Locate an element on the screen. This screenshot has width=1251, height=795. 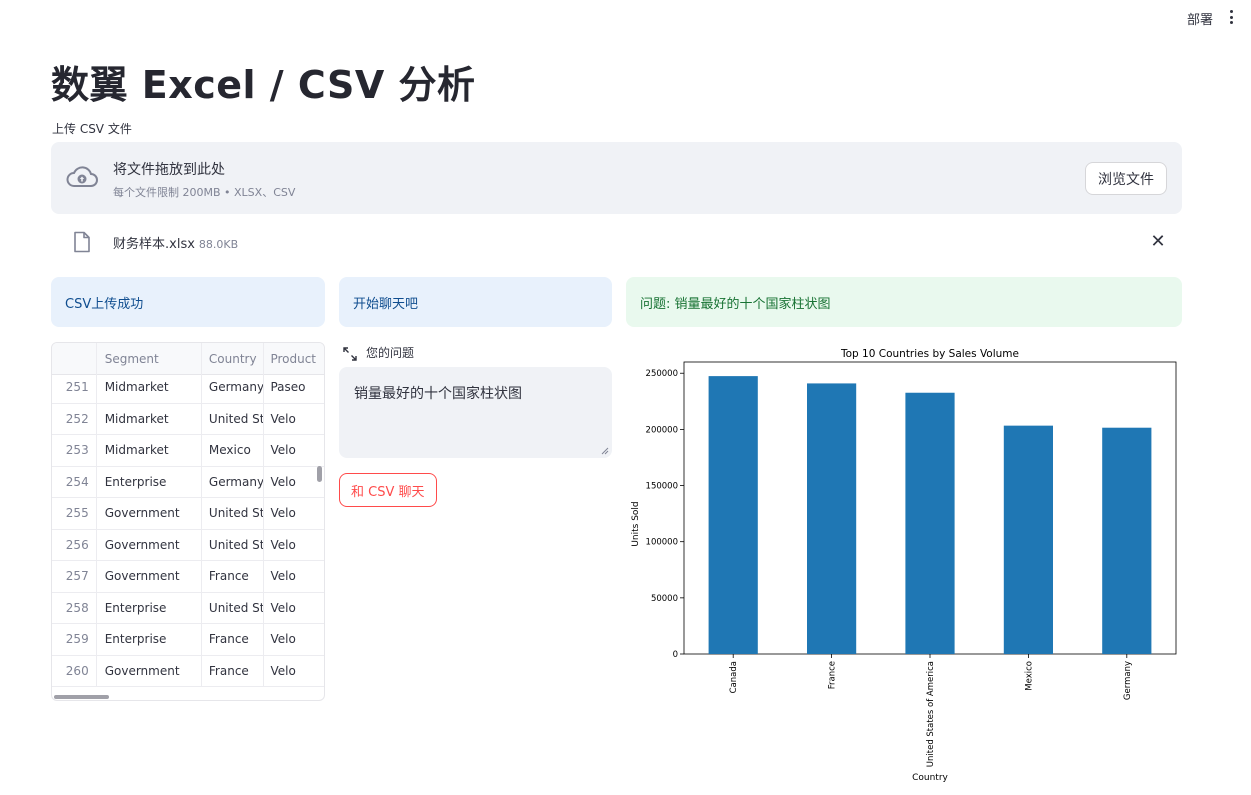
question-textarea: 销量最好的十个国家柱状图 is located at coordinates (475, 412).